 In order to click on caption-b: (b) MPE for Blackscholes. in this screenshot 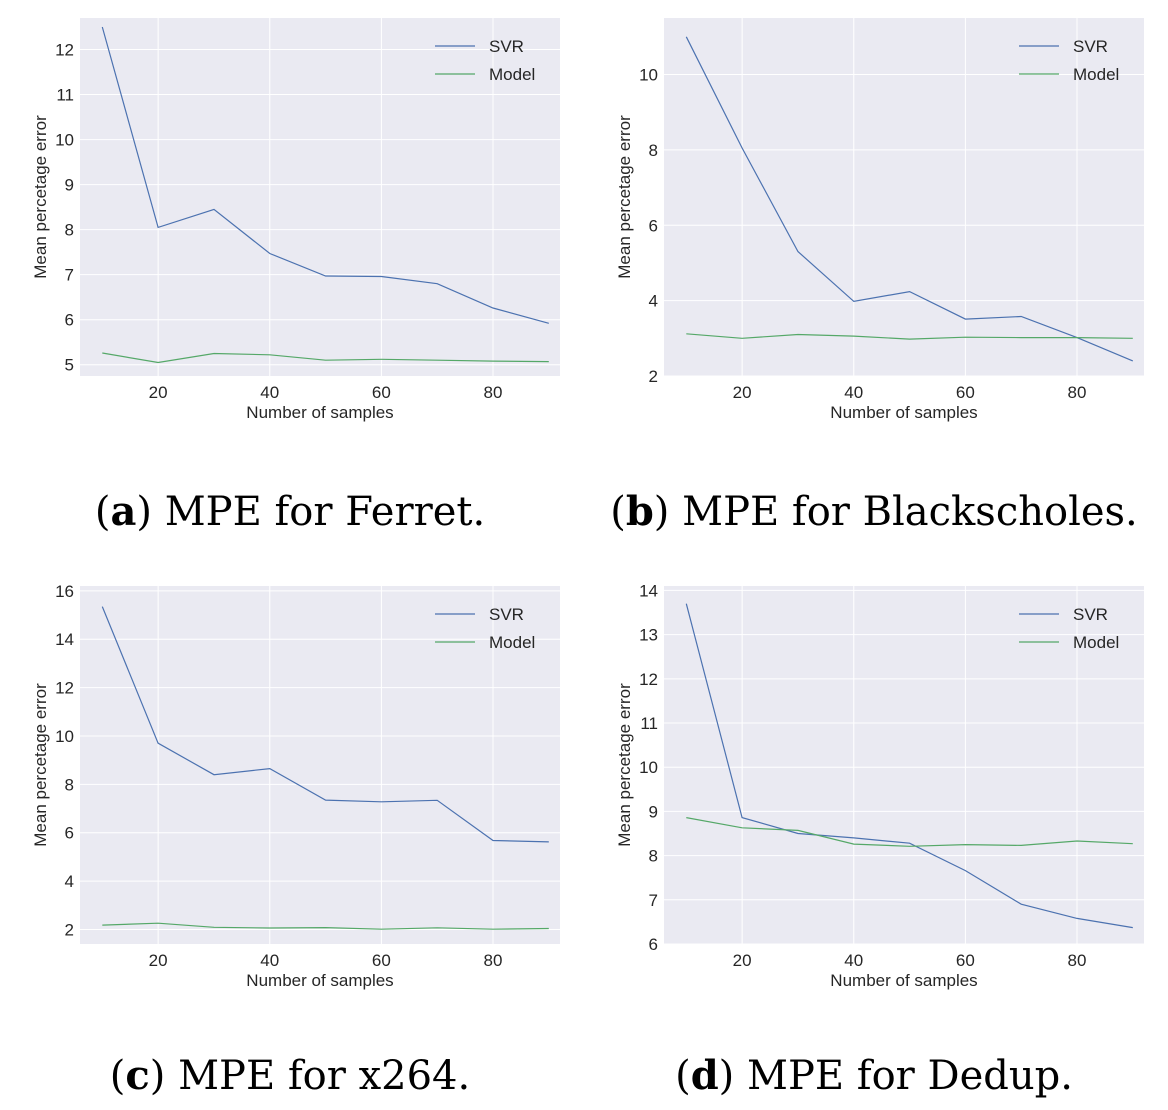, I will do `click(874, 511)`.